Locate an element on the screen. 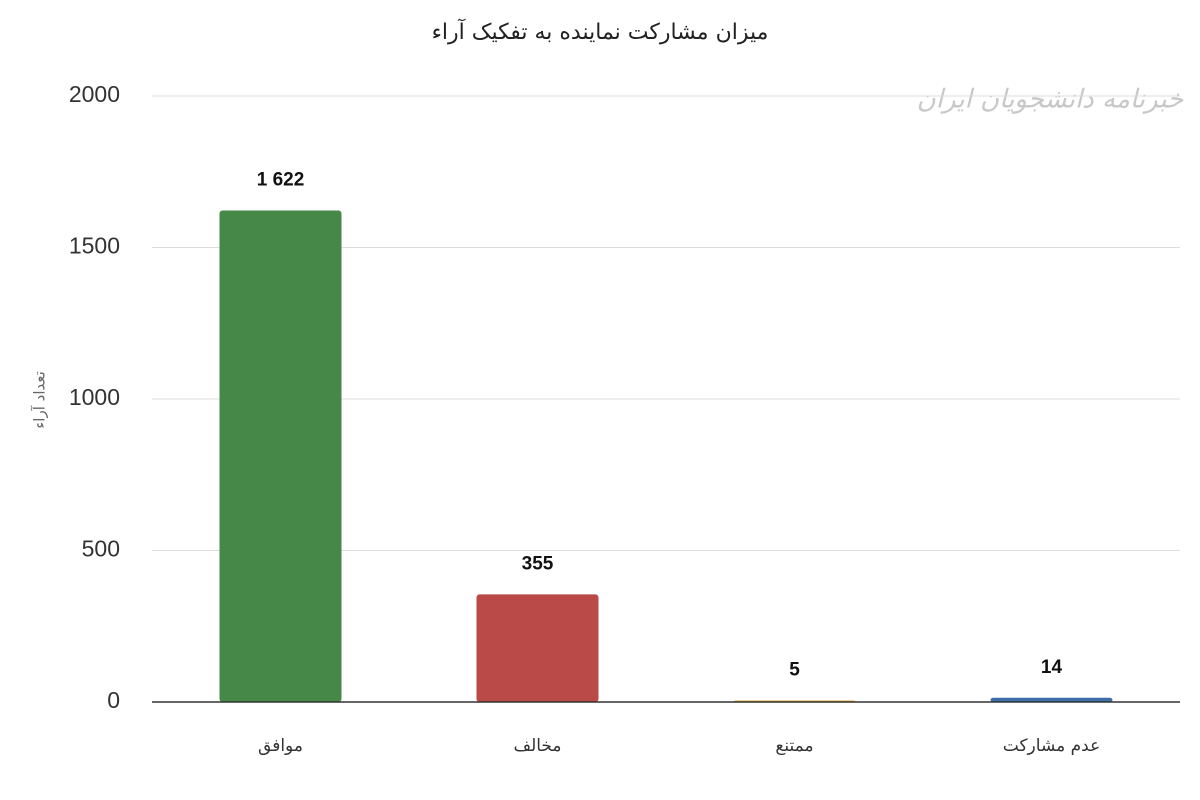 The image size is (1200, 800). x-tick-label: موافق is located at coordinates (280, 746).